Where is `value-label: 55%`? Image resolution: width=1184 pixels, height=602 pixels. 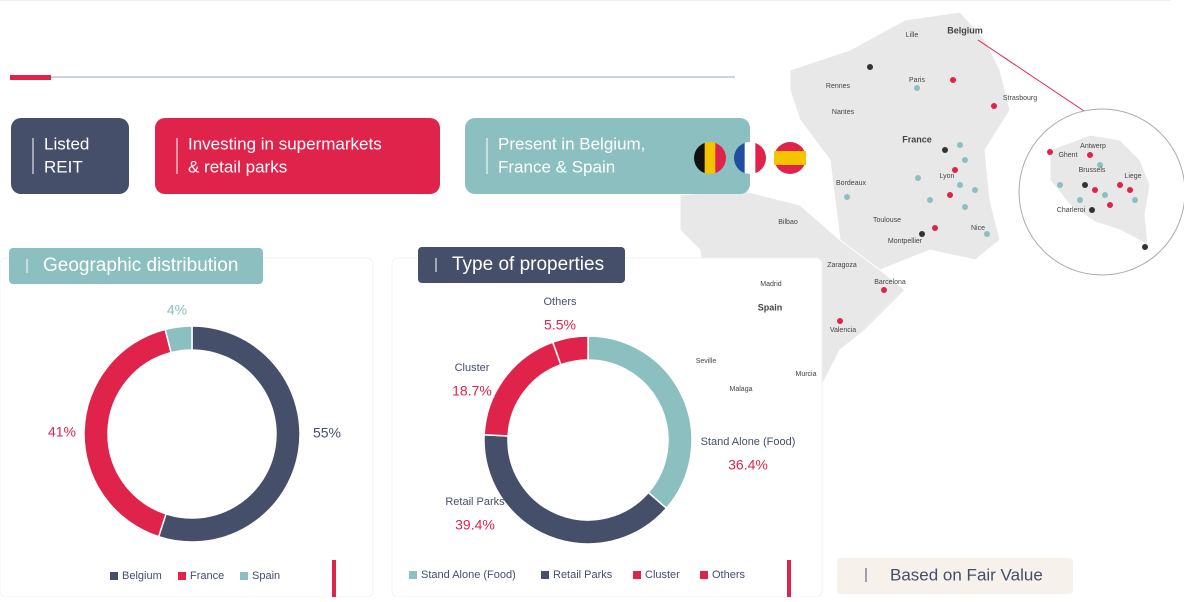 value-label: 55% is located at coordinates (327, 433).